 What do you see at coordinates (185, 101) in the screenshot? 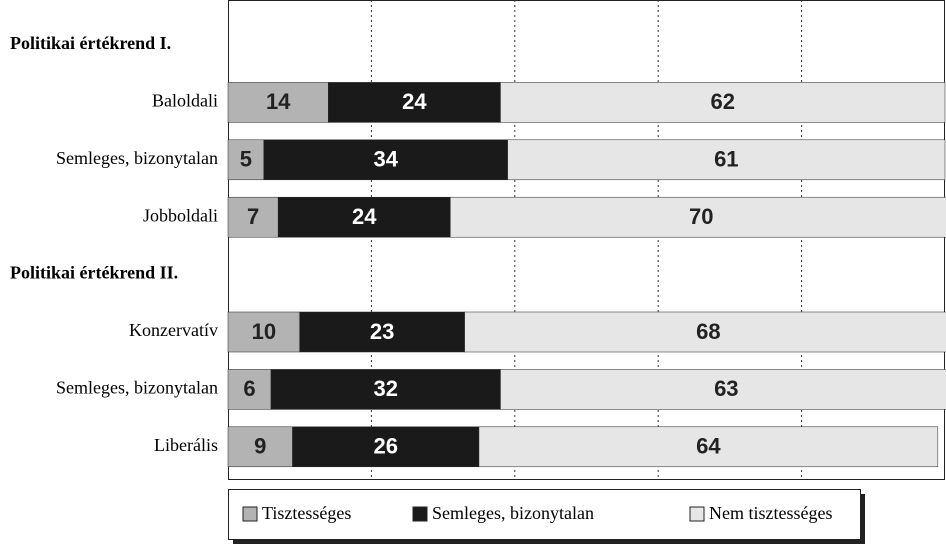
I see `category-label: Baloldali` at bounding box center [185, 101].